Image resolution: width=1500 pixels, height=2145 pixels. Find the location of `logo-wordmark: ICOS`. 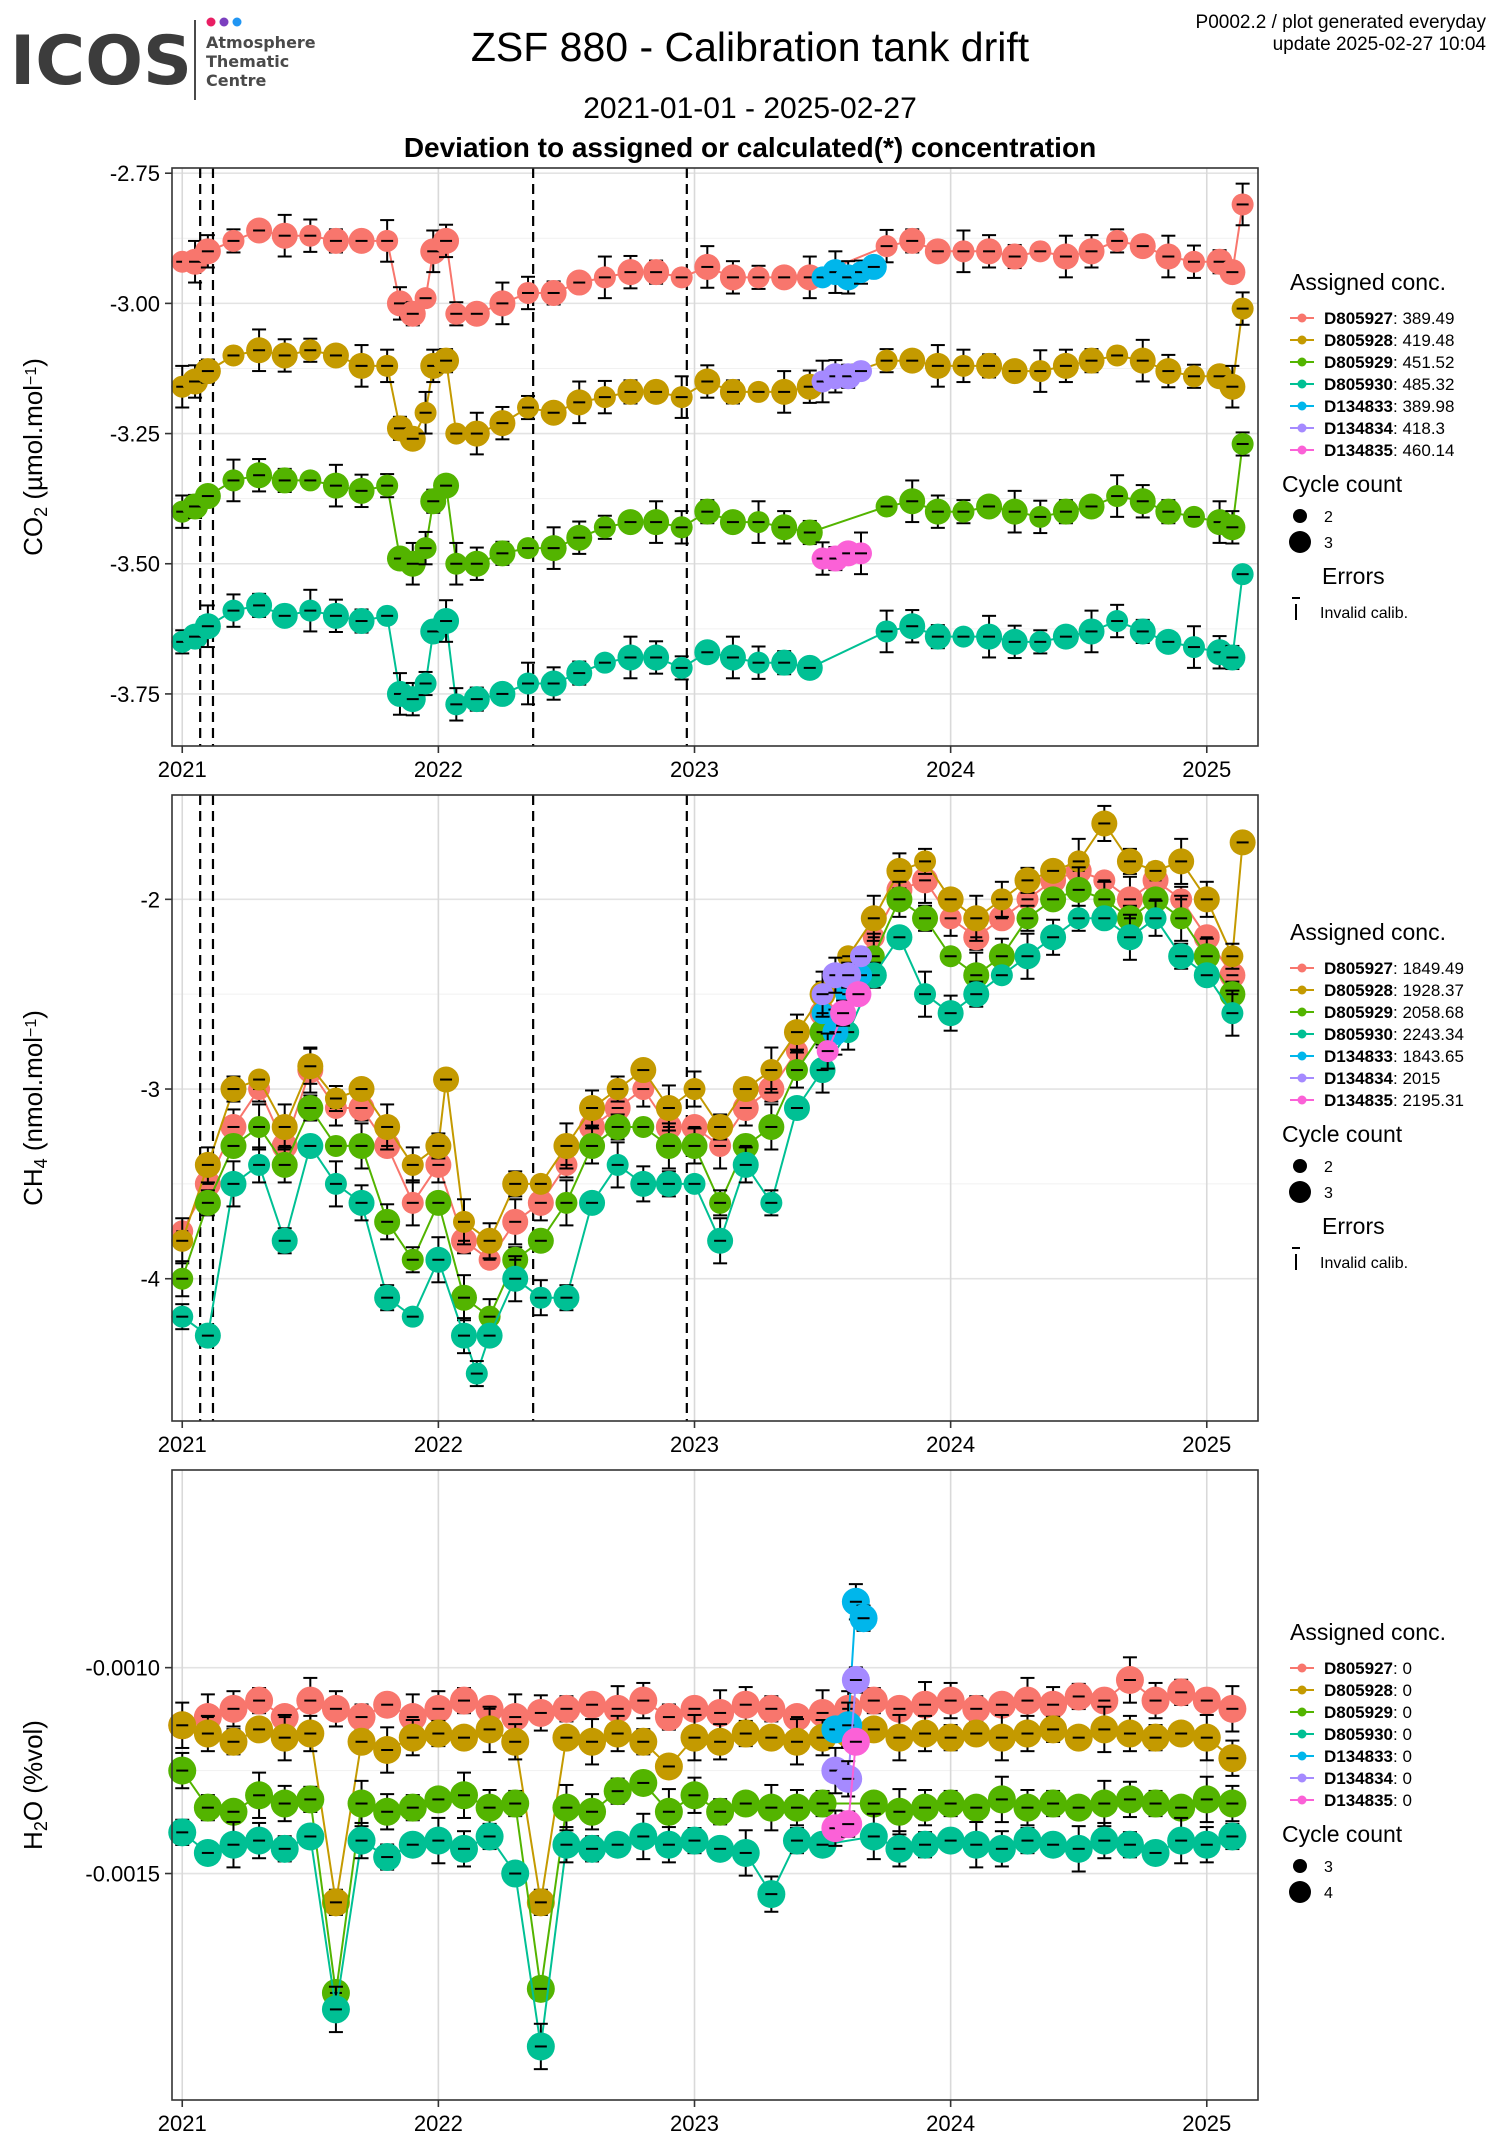

logo-wordmark: ICOS is located at coordinates (101, 61).